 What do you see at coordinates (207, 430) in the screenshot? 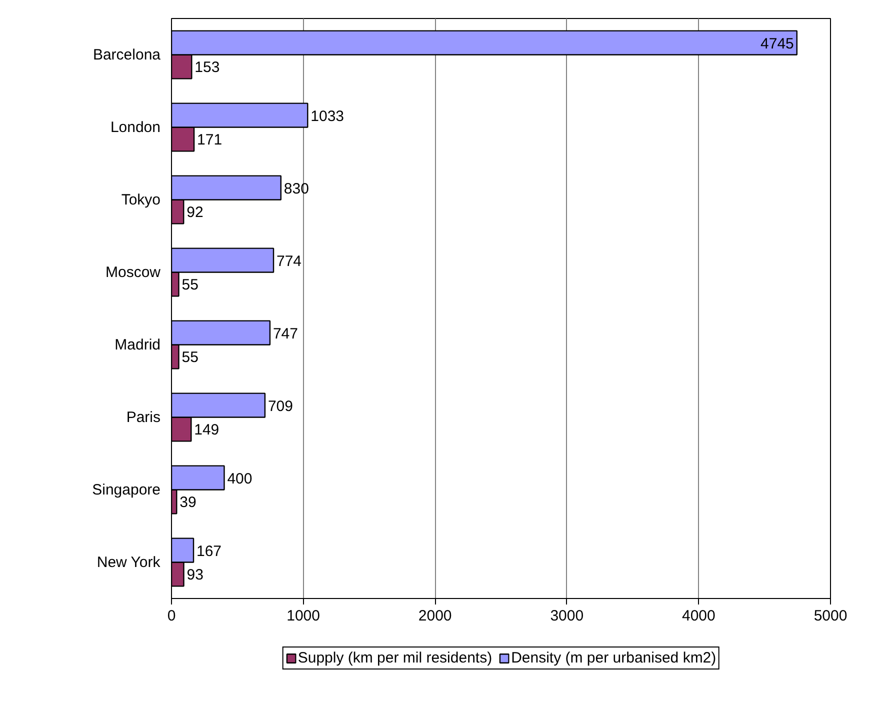
I see `data-label: 149` at bounding box center [207, 430].